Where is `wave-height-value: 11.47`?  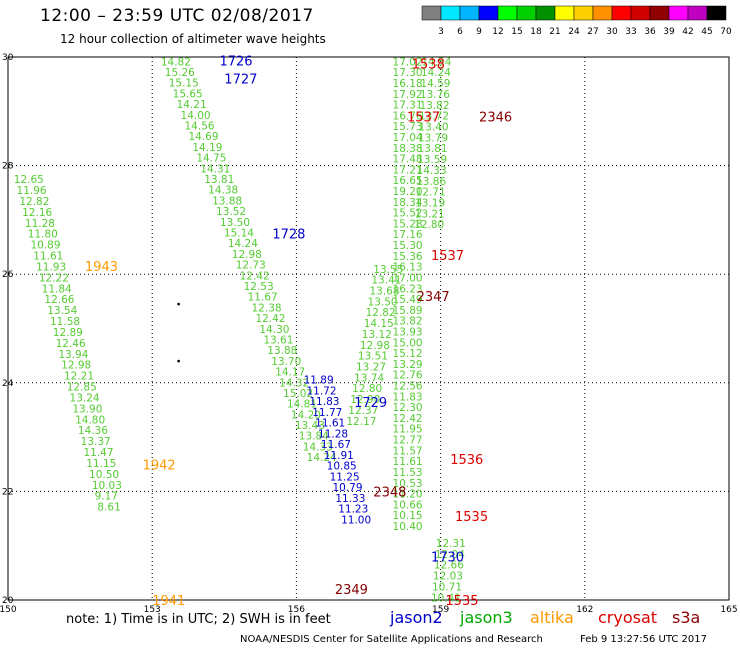
wave-height-value: 11.47 is located at coordinates (98, 453).